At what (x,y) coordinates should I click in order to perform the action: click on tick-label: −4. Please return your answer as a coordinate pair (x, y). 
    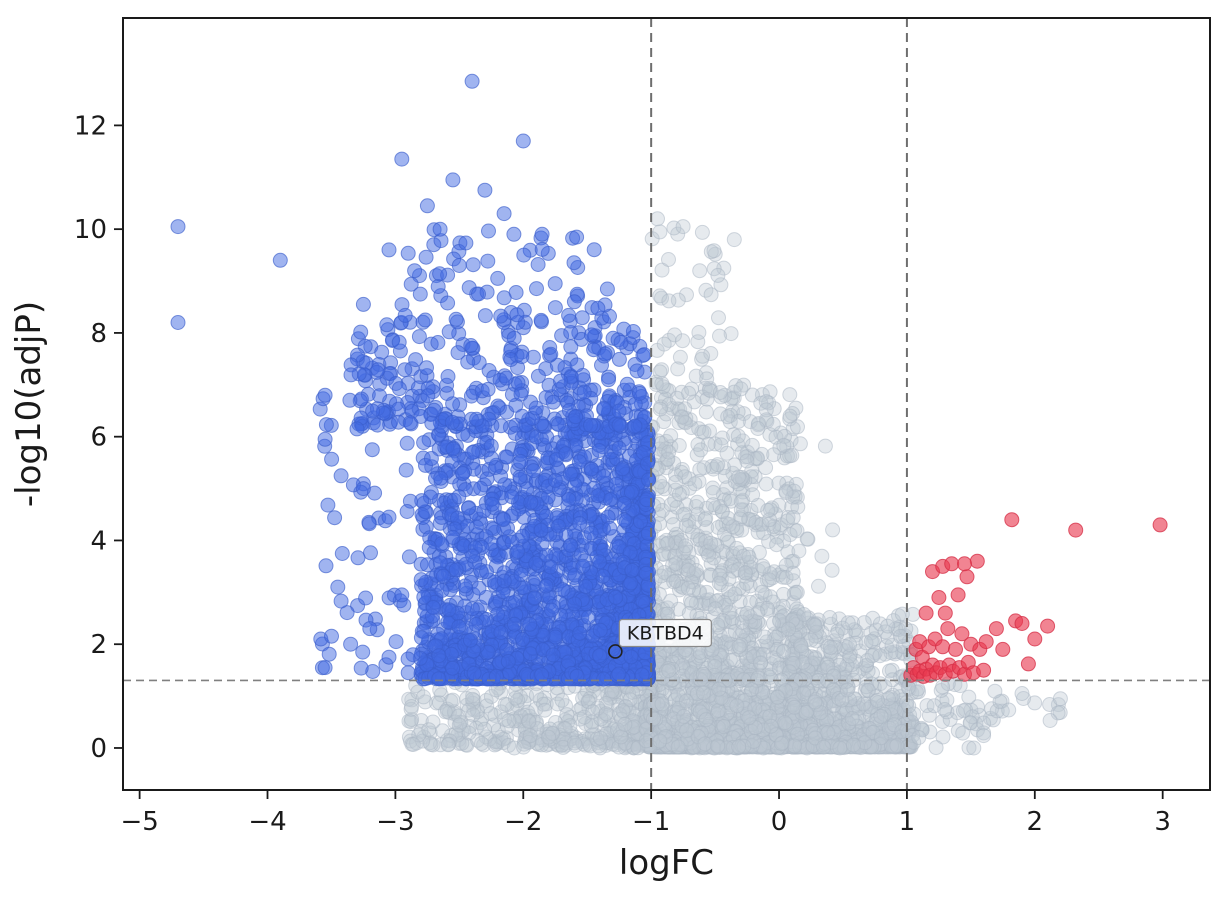
    Looking at the image, I should click on (267, 822).